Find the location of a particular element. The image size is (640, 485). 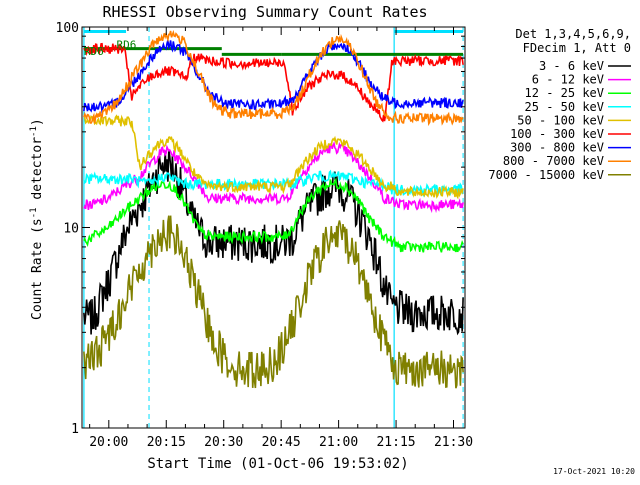

y-tick-label-1: 10 is located at coordinates (71, 229).